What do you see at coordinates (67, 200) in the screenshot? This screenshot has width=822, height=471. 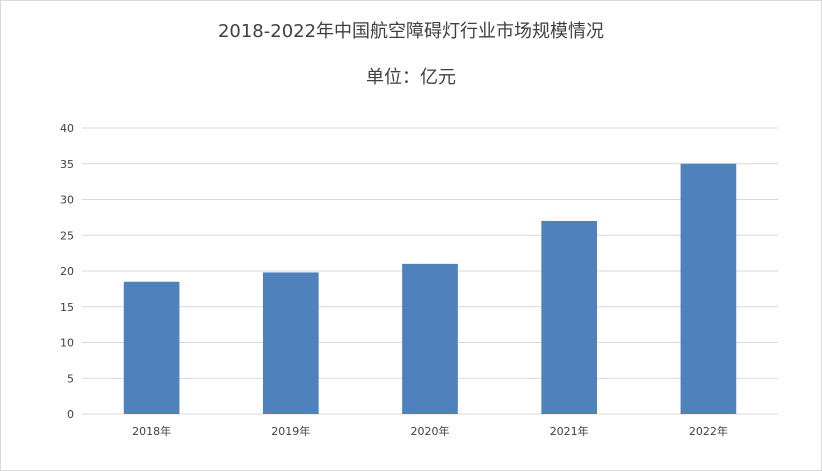 I see `y-tick-label: 30` at bounding box center [67, 200].